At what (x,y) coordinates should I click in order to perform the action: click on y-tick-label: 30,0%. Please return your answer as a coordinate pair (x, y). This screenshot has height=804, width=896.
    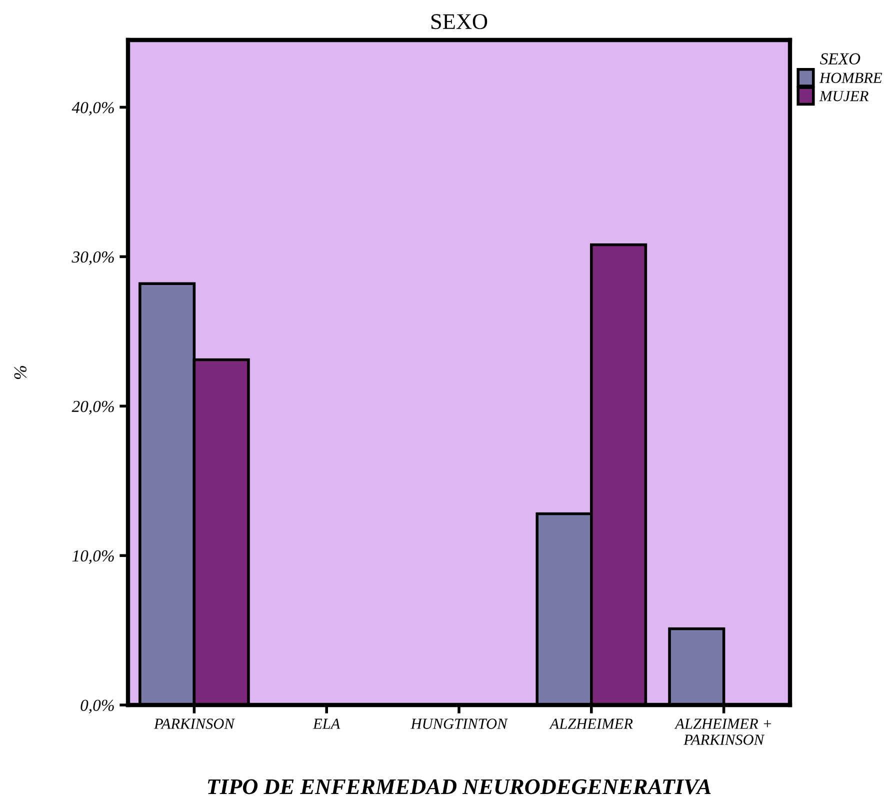
    Looking at the image, I should click on (93, 258).